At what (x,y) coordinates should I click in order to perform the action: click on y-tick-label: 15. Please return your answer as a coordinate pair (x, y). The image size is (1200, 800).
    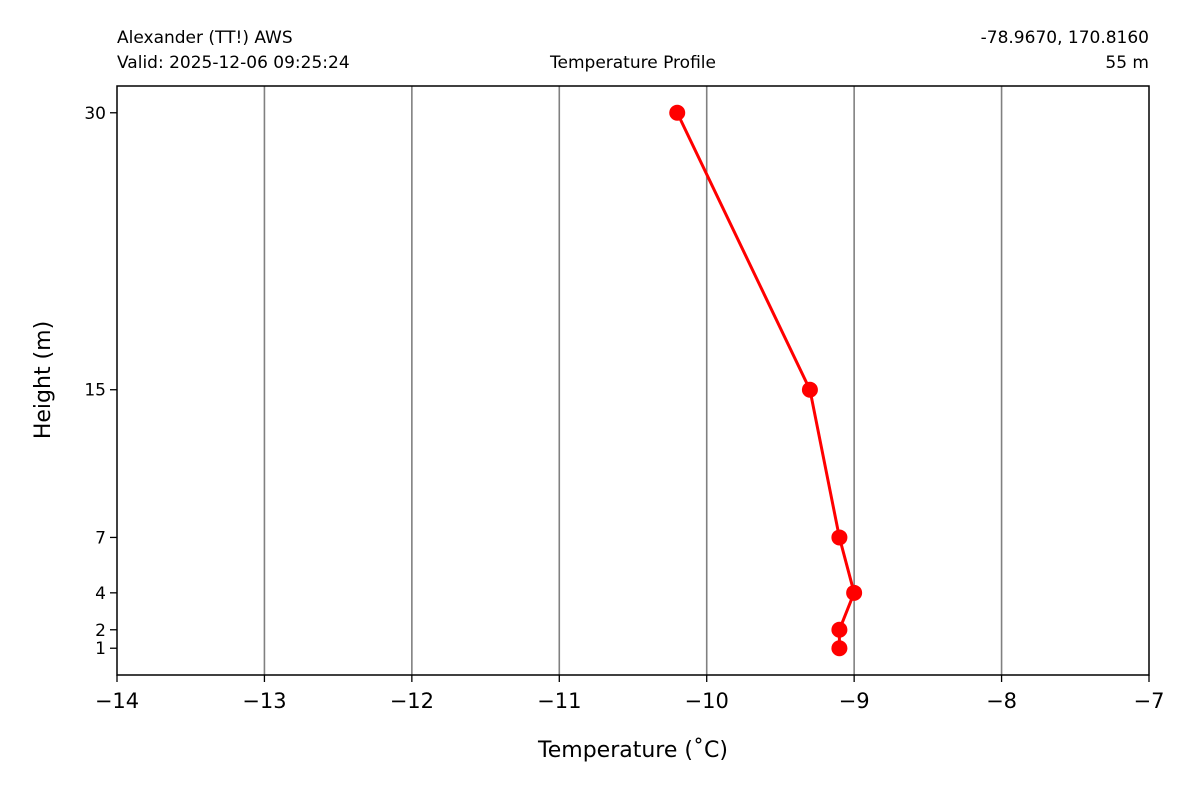
    Looking at the image, I should click on (95, 391).